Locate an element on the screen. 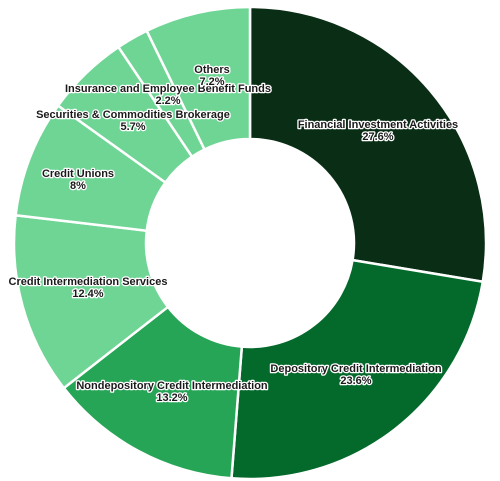 Image resolution: width=500 pixels, height=481 pixels. slice-value-insurance-and-employee-benefit-funds: 2.2% is located at coordinates (167, 101).